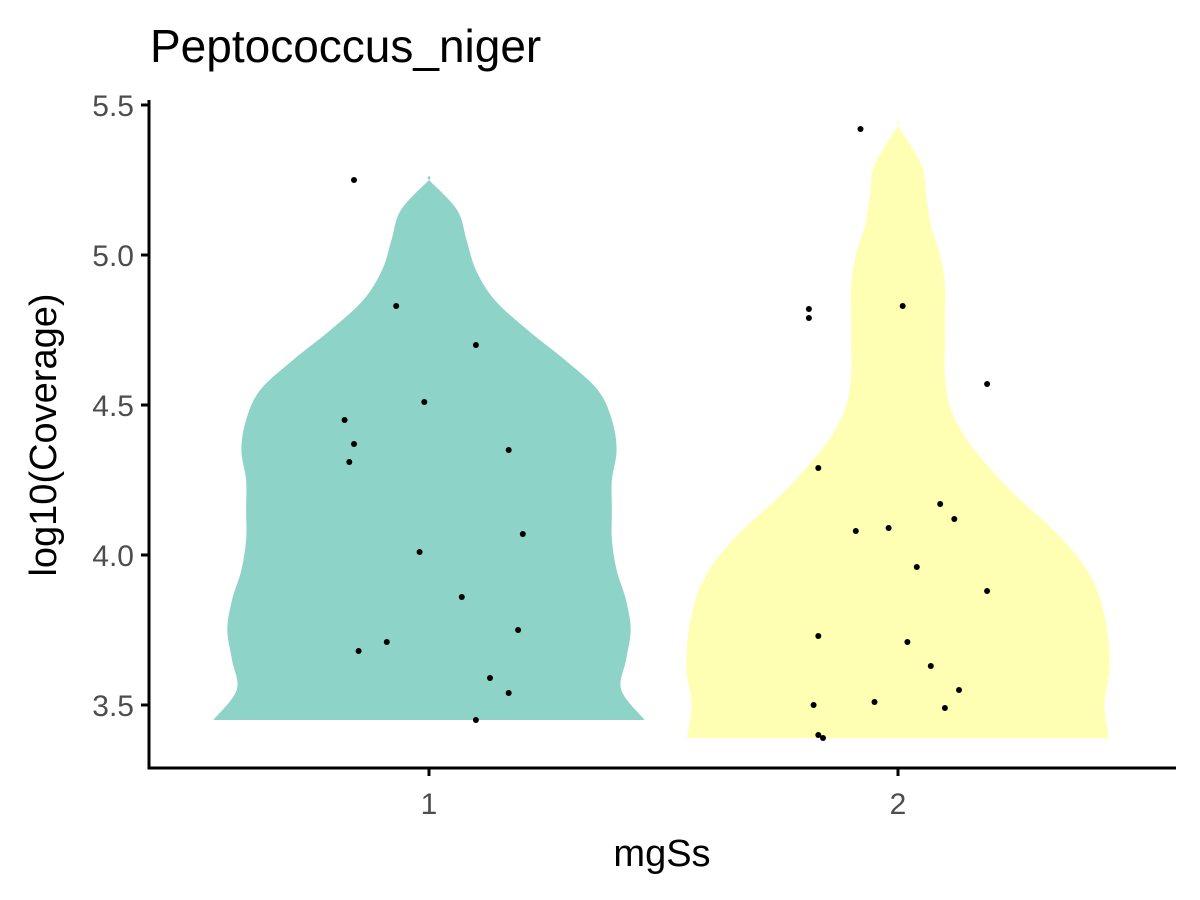 Image resolution: width=1200 pixels, height=900 pixels. Describe the element at coordinates (113, 406) in the screenshot. I see `y-tick-label: 4.5` at that location.